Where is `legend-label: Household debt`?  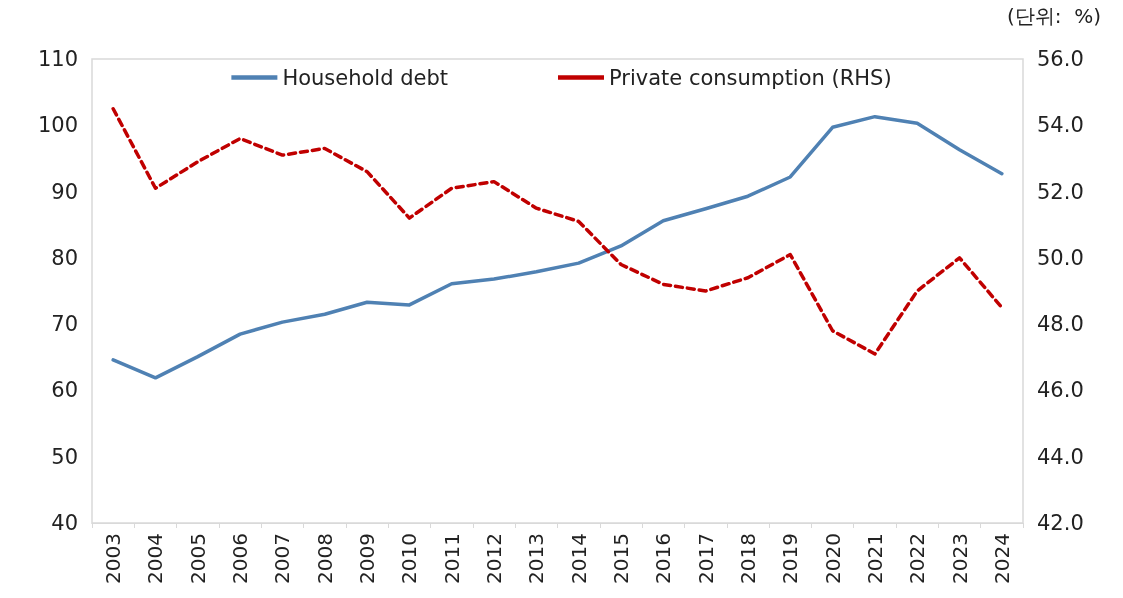
legend-label: Household debt is located at coordinates (365, 77).